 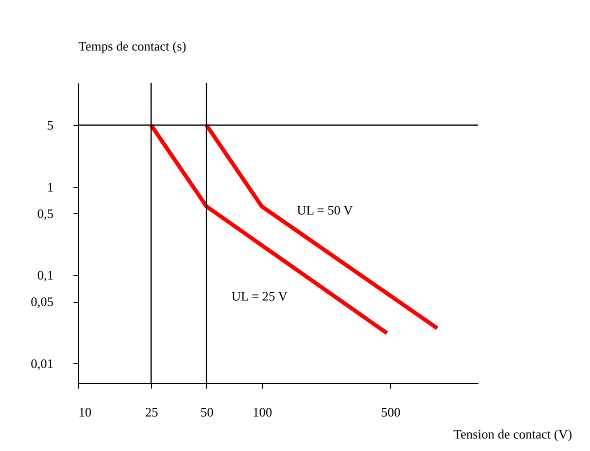 What do you see at coordinates (85, 412) in the screenshot?
I see `x-tick-label: 10` at bounding box center [85, 412].